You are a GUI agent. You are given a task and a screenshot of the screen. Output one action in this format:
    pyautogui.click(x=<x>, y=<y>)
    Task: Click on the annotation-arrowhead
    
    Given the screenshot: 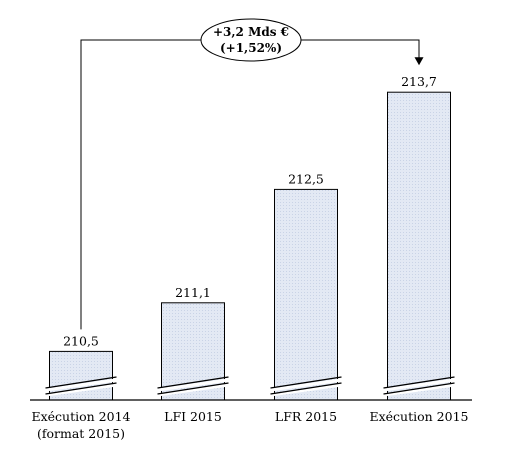 What is the action you would take?
    pyautogui.click(x=419, y=61)
    